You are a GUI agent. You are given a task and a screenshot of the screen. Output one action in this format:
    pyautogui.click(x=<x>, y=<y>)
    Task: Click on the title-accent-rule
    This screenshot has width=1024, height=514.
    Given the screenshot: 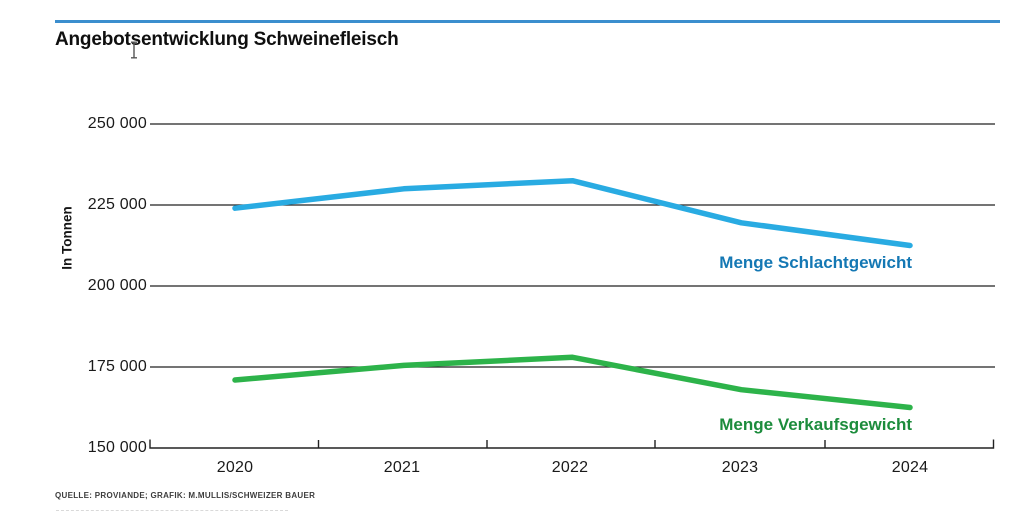 What is the action you would take?
    pyautogui.click(x=527, y=21)
    